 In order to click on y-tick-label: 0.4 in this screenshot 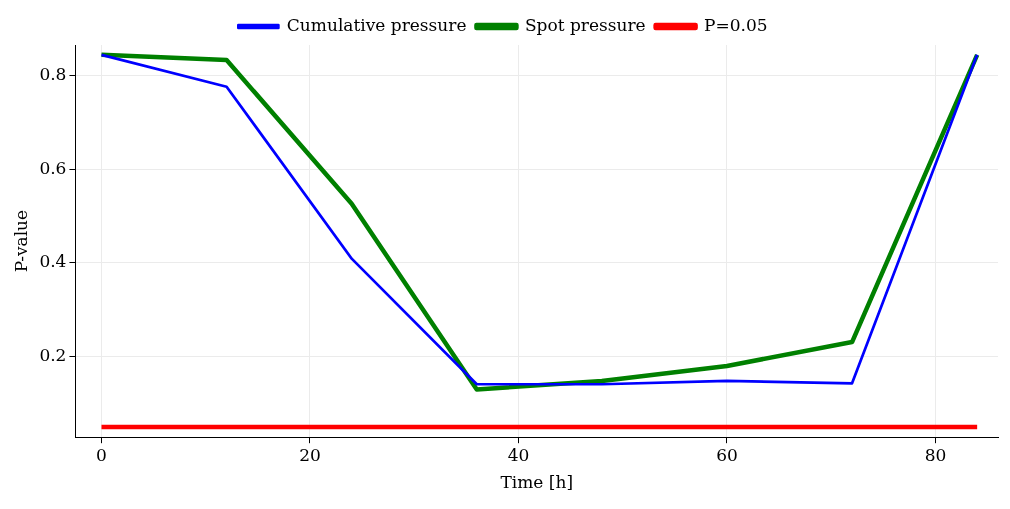, I will do `click(53, 261)`.